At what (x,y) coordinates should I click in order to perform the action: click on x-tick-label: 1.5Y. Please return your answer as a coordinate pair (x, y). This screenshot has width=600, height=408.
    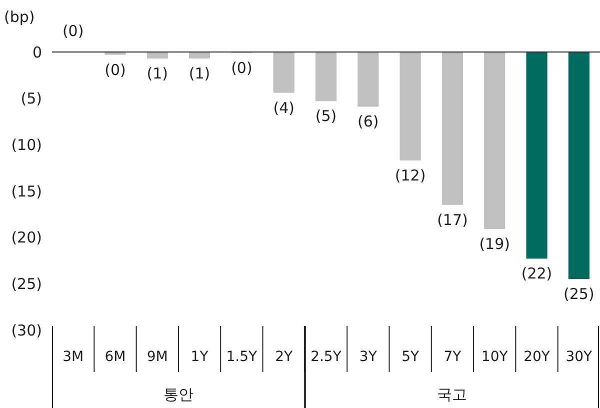
    Looking at the image, I should click on (242, 356).